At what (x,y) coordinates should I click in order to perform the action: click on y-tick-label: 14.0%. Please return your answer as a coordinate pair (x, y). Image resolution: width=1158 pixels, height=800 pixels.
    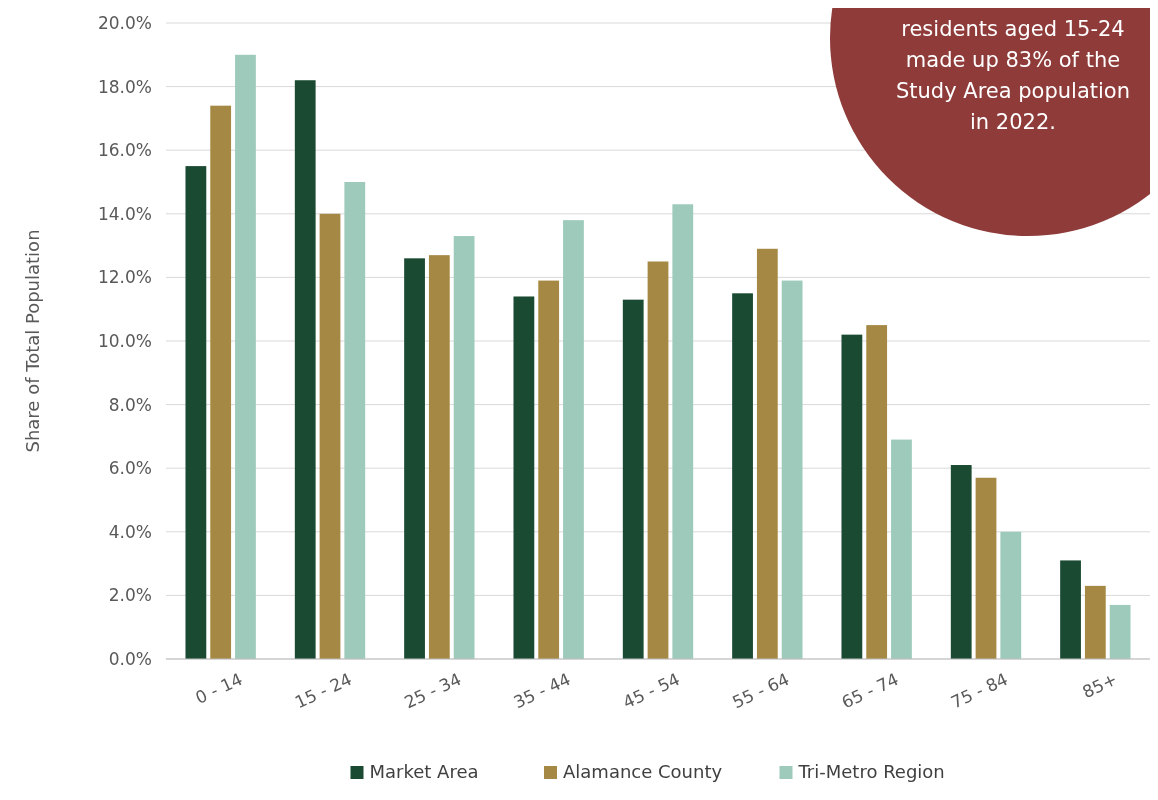
    Looking at the image, I should click on (124, 213).